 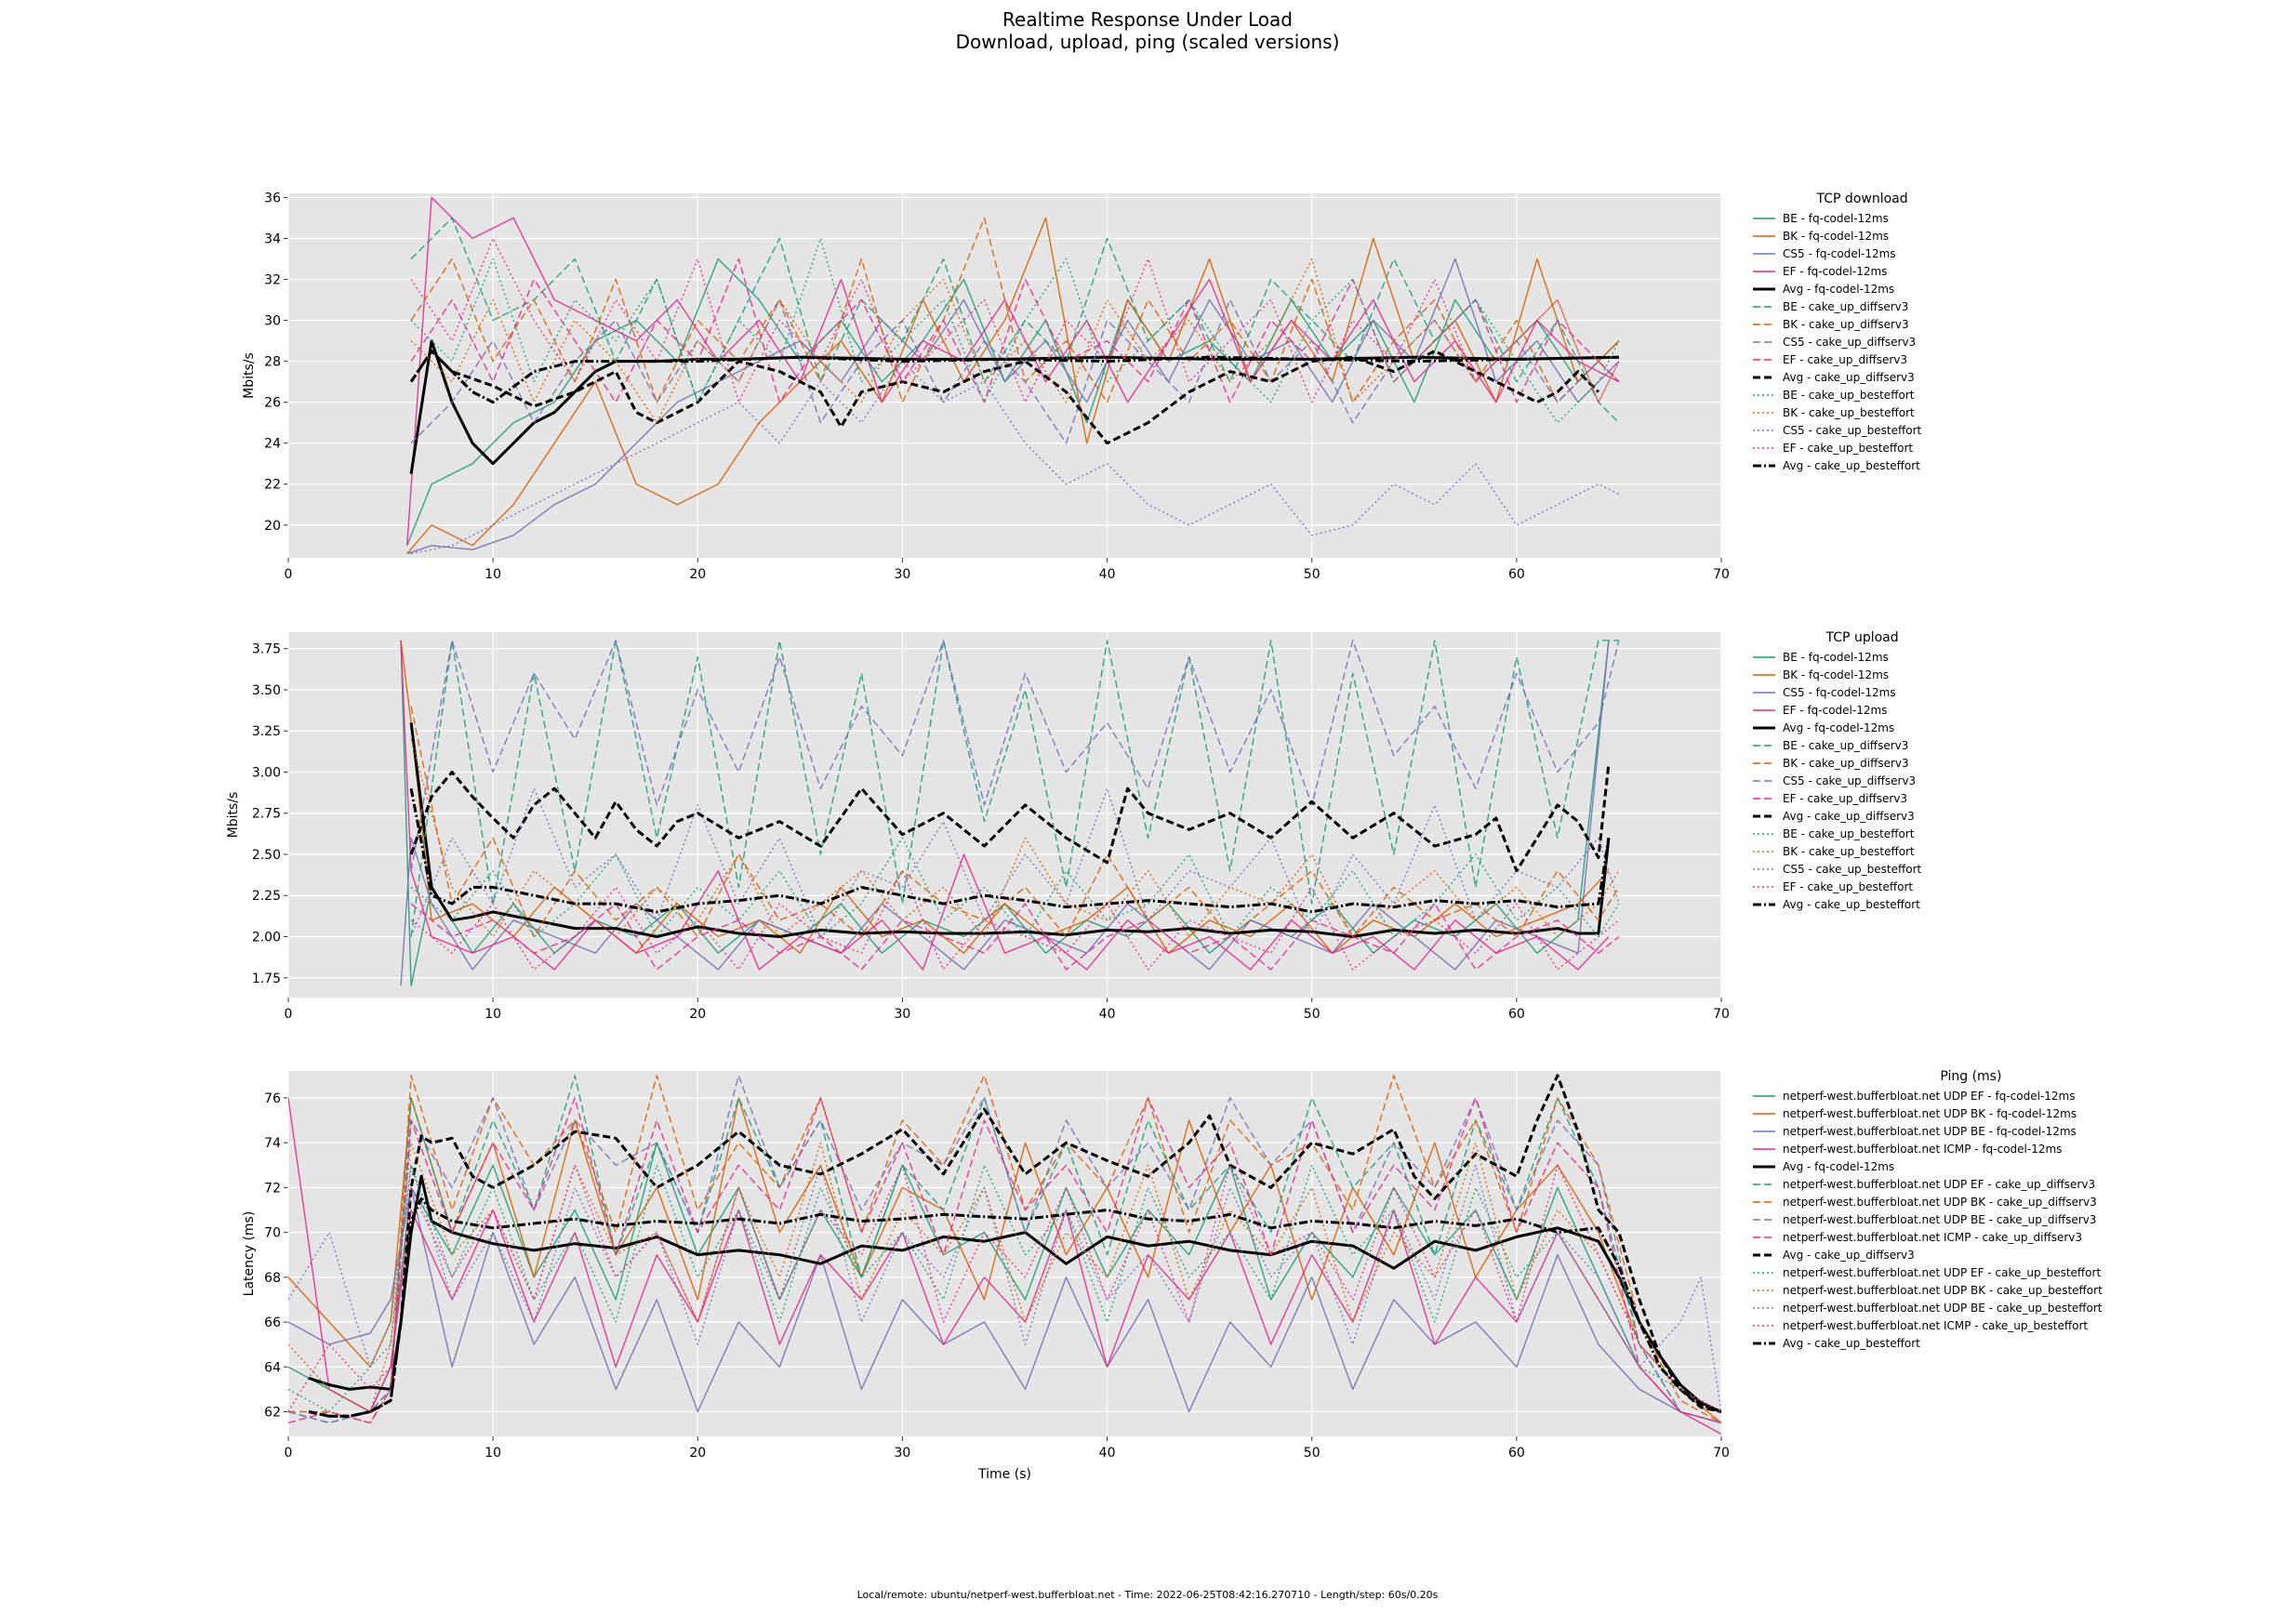 I want to click on tick-label-y: 64, so click(x=272, y=1367).